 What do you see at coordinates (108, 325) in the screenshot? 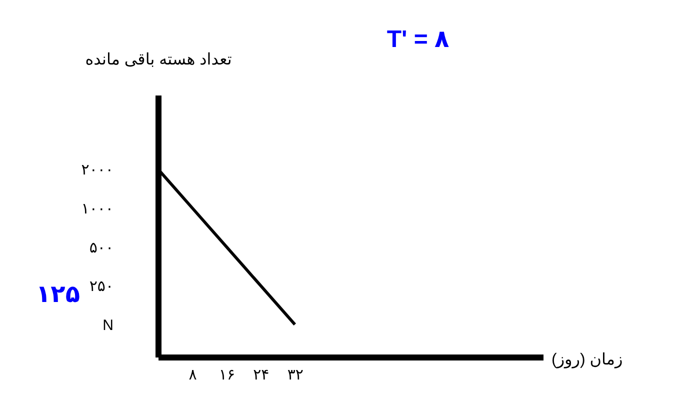
I see `y-tick-label: N` at bounding box center [108, 325].